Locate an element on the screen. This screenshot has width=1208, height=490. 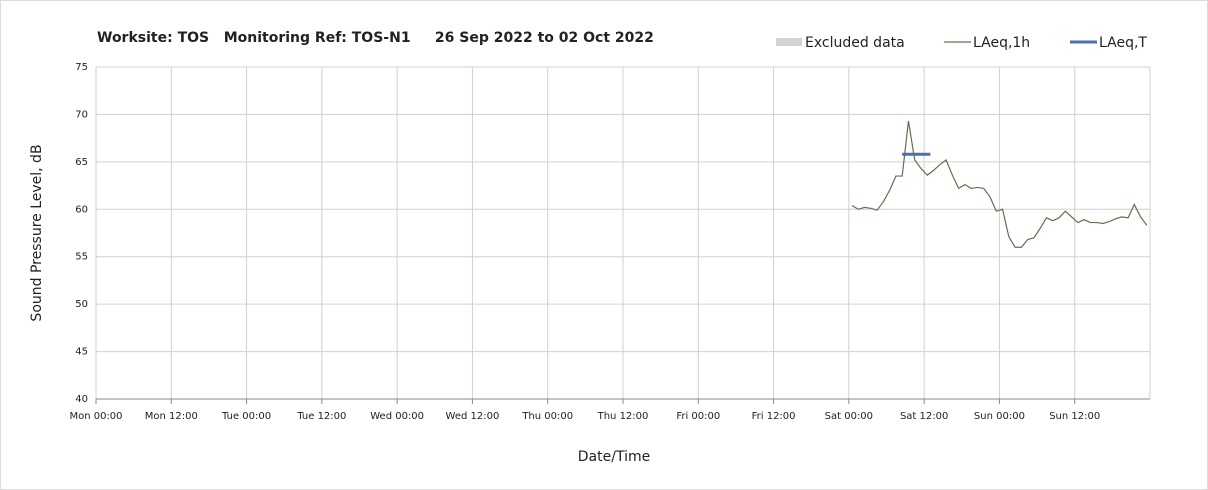
x-tick-label: Sun 12:00 is located at coordinates (1074, 416).